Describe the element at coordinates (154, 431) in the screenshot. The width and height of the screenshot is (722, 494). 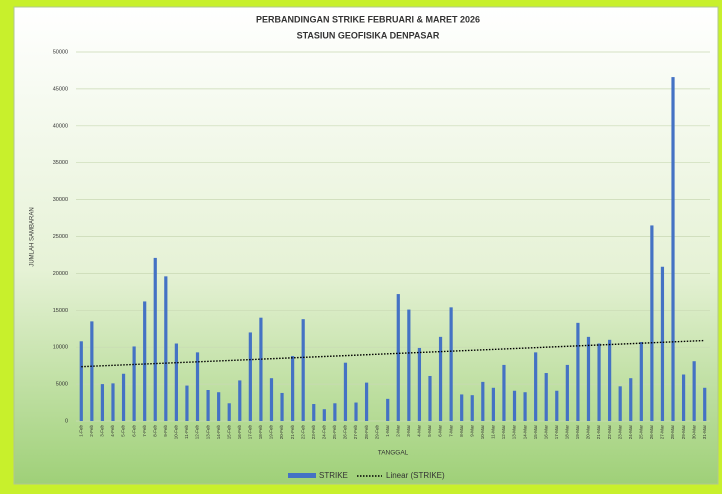
I see `x-tick-label: 8-Feb` at that location.